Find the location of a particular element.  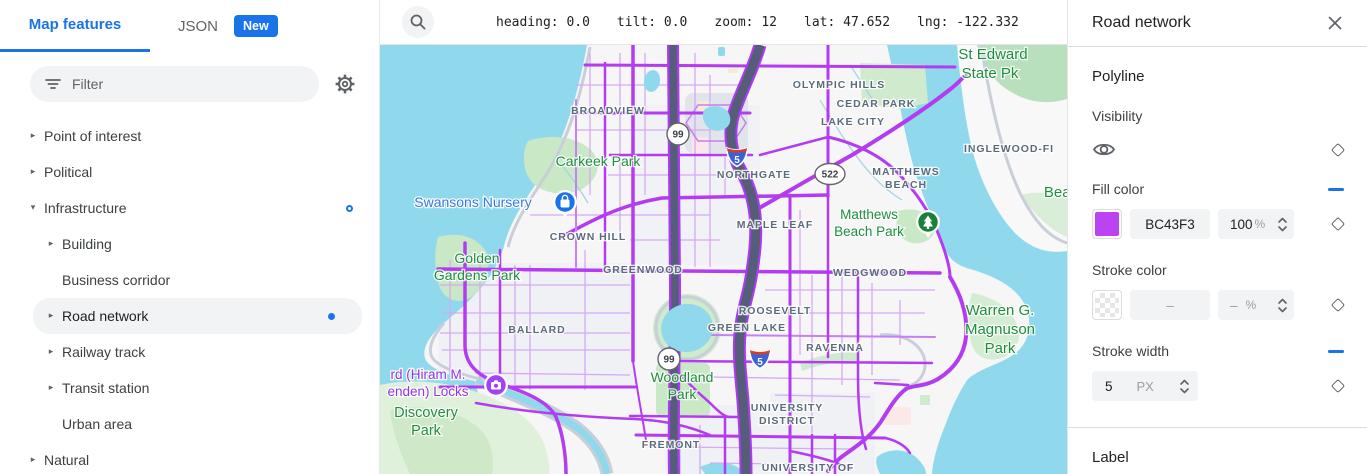

stroke-opacity-stepper is located at coordinates (1282, 305).